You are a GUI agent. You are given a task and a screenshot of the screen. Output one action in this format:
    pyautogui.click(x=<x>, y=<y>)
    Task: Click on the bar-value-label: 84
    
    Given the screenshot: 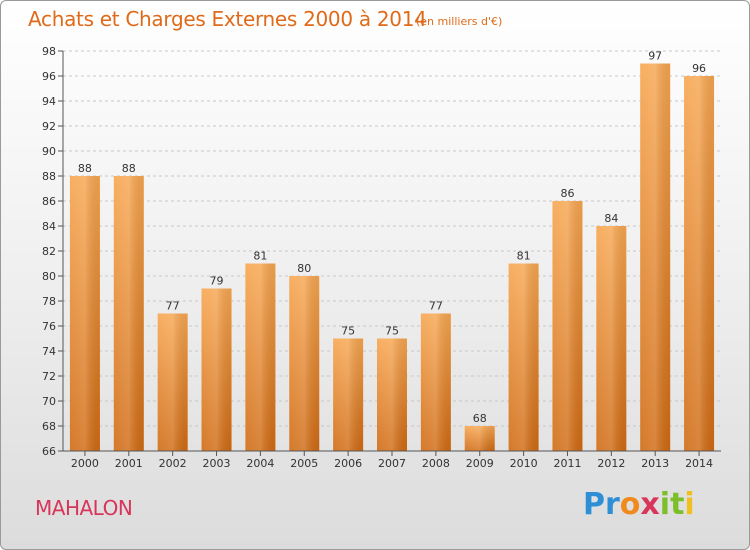 What is the action you would take?
    pyautogui.click(x=611, y=218)
    